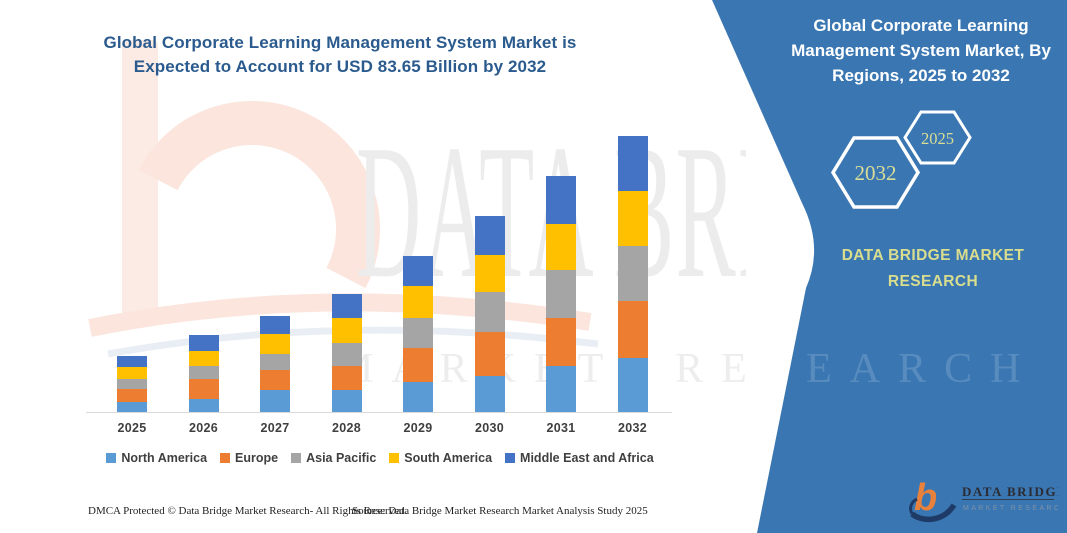  What do you see at coordinates (1010, 491) in the screenshot?
I see `logo-name-text: DATA BRIDGE` at bounding box center [1010, 491].